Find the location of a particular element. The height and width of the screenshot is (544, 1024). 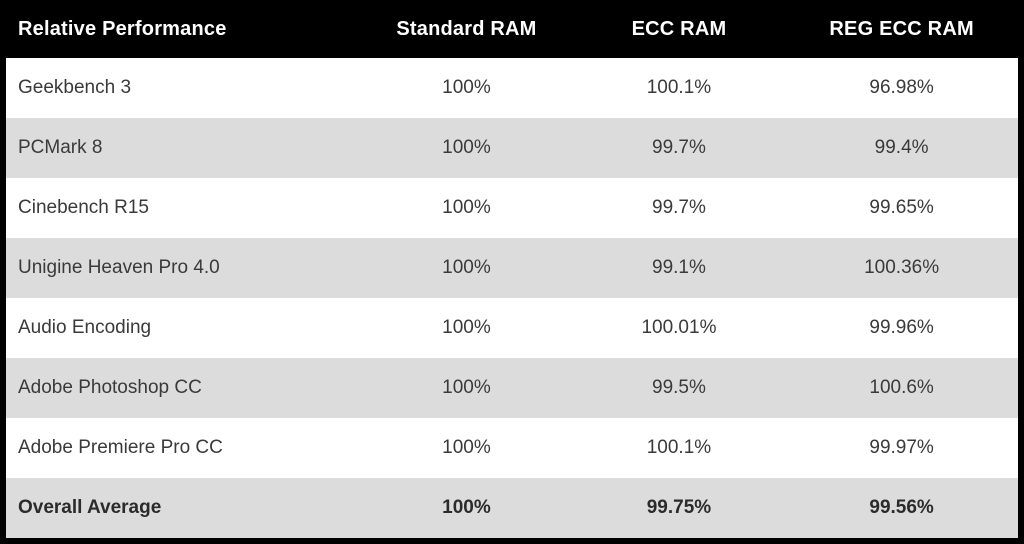

table-row: Cinebench R15 100% 99.7% 99.65% is located at coordinates (512, 208).